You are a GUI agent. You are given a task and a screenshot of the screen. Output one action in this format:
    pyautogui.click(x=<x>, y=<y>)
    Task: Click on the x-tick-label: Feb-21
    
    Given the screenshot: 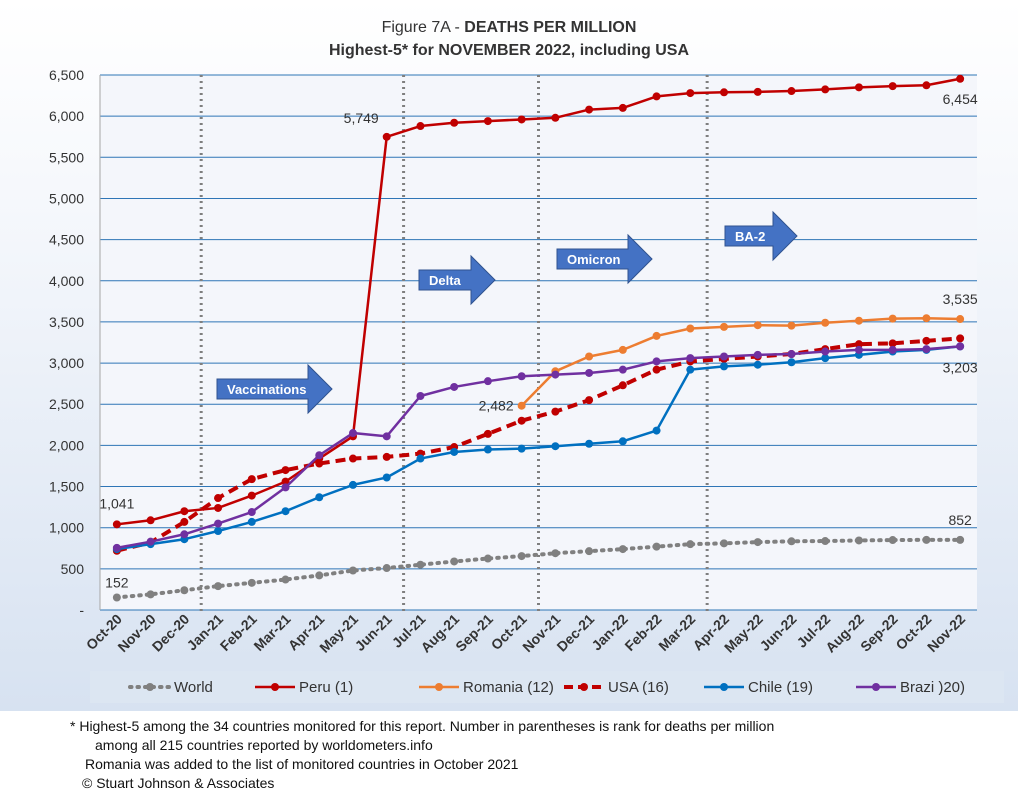 What is the action you would take?
    pyautogui.click(x=238, y=632)
    